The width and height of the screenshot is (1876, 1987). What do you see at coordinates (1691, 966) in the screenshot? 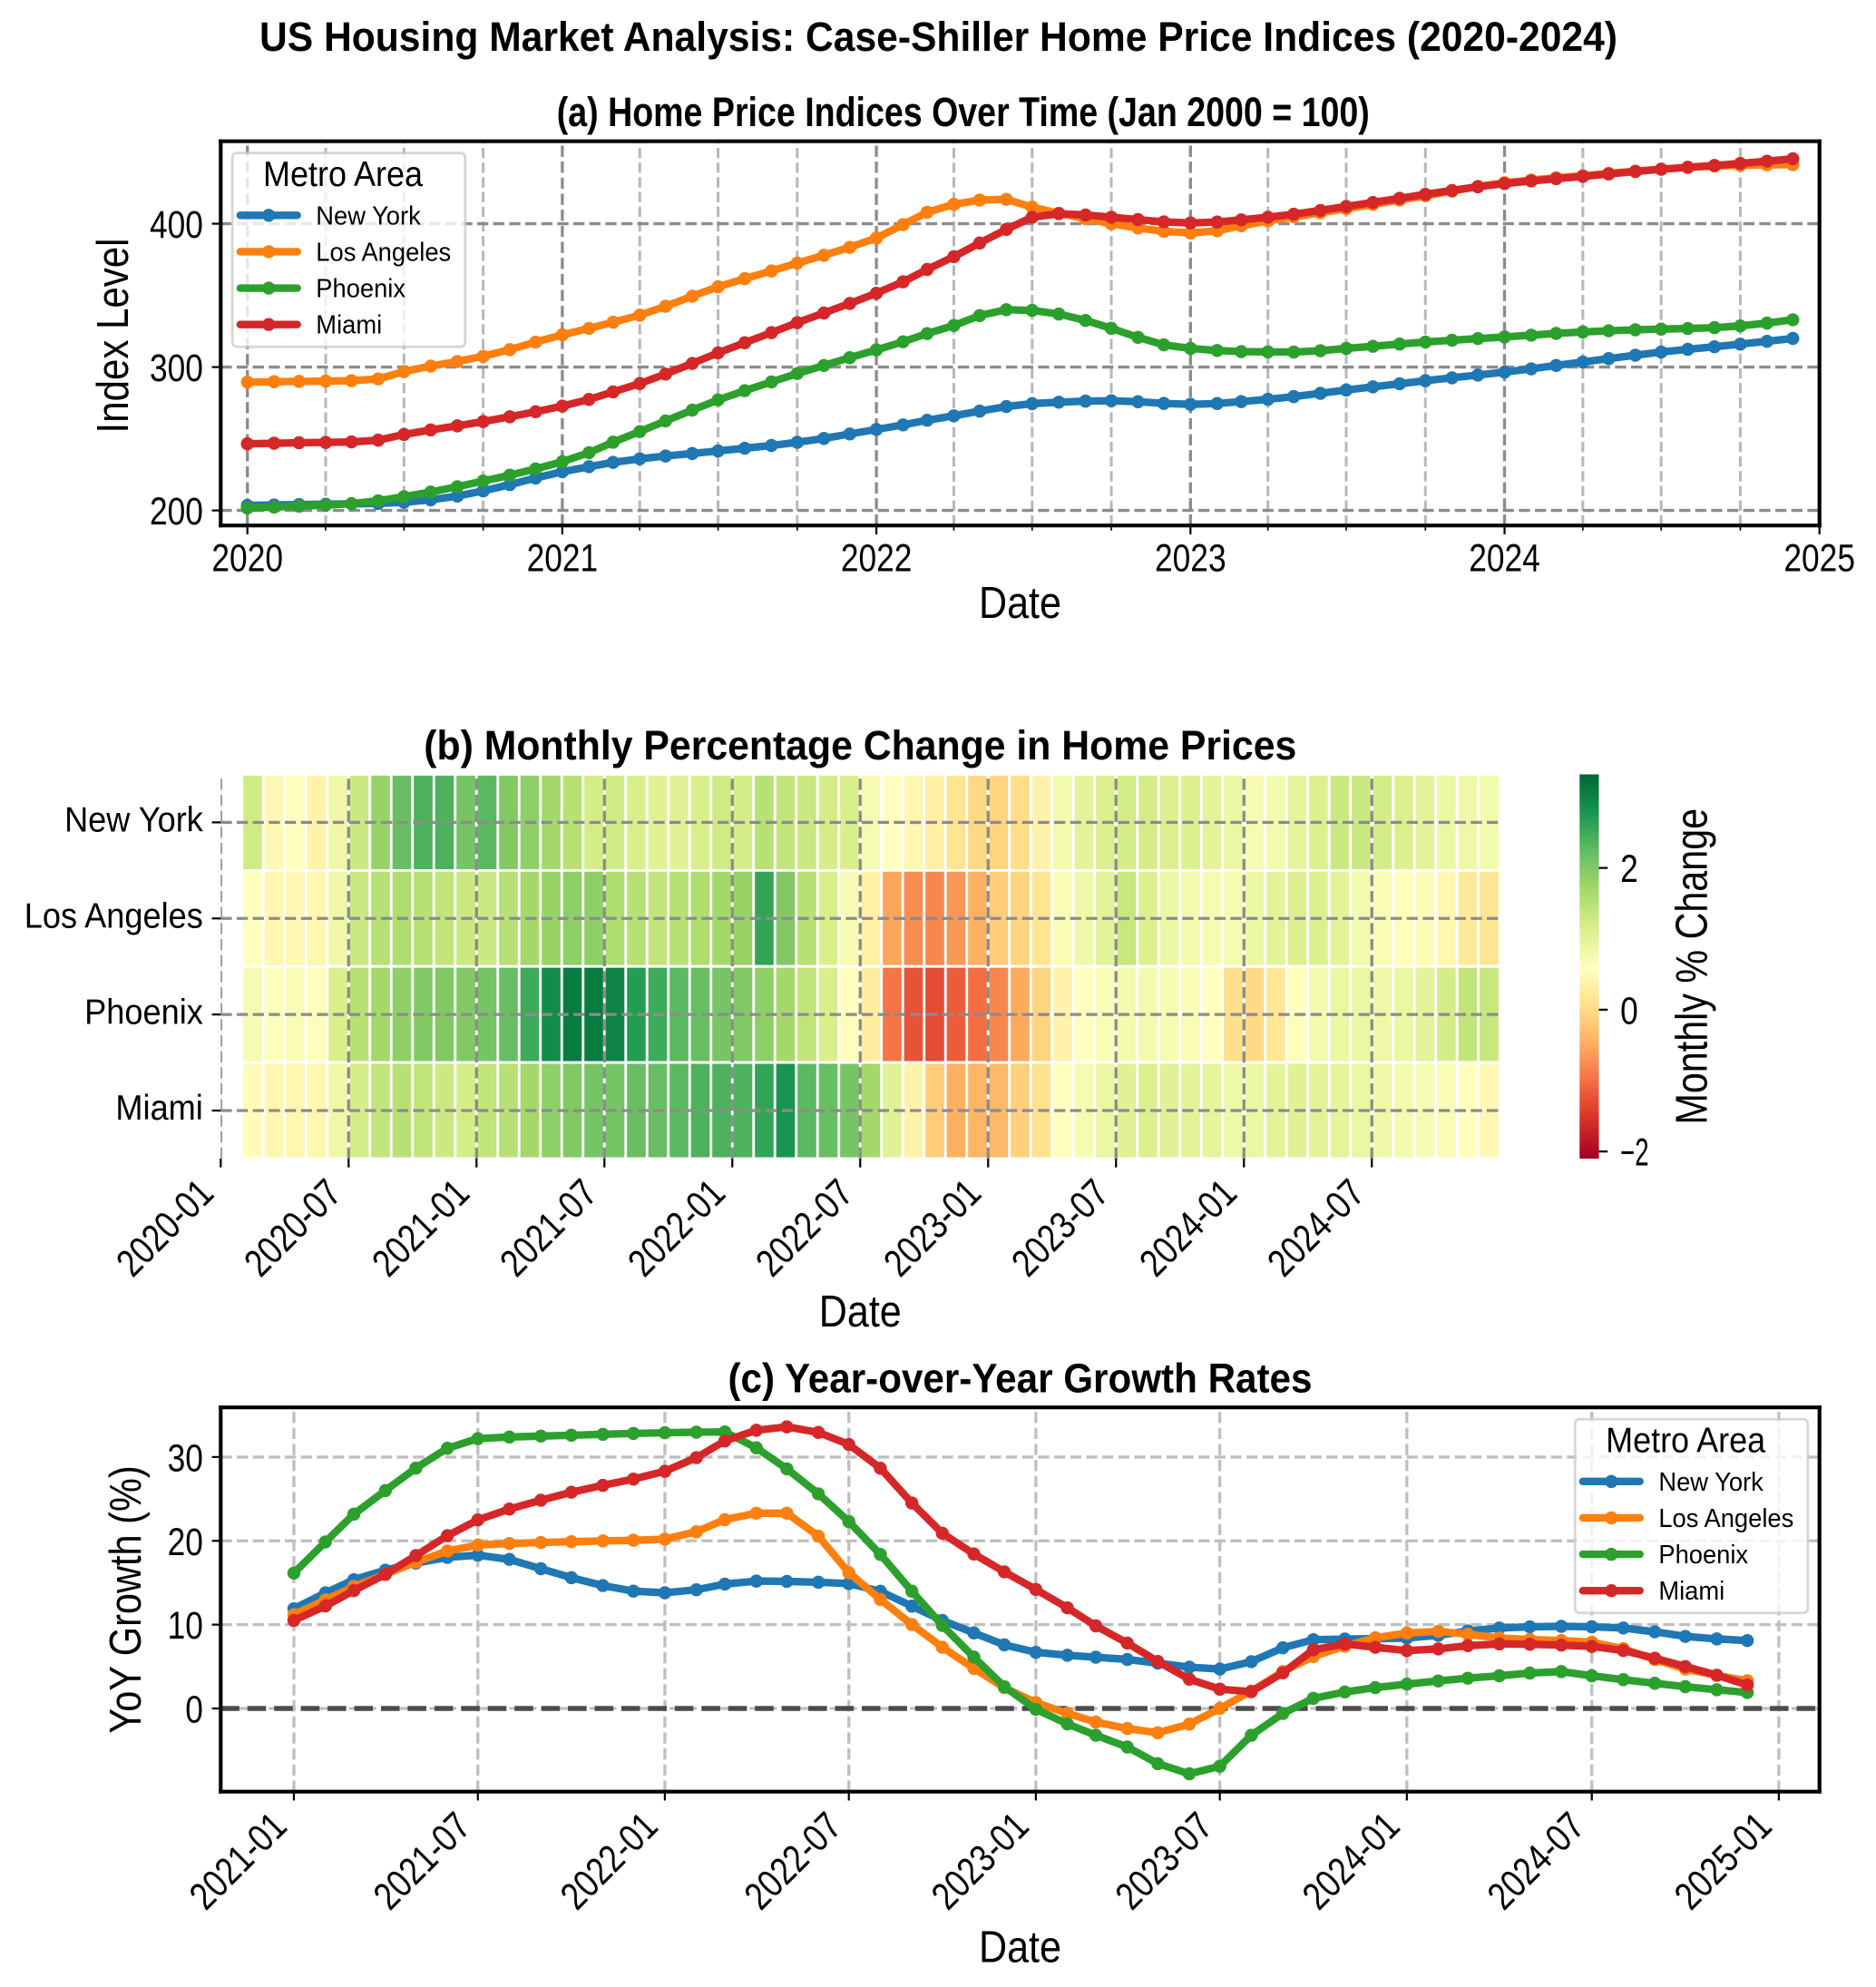
I see `svg-text: Monthly % Change` at bounding box center [1691, 966].